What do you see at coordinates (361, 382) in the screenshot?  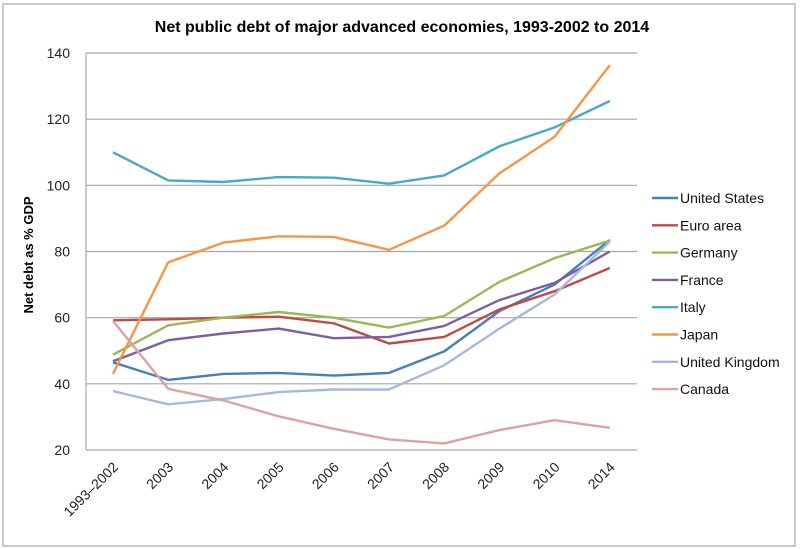 I see `series-line-canada` at bounding box center [361, 382].